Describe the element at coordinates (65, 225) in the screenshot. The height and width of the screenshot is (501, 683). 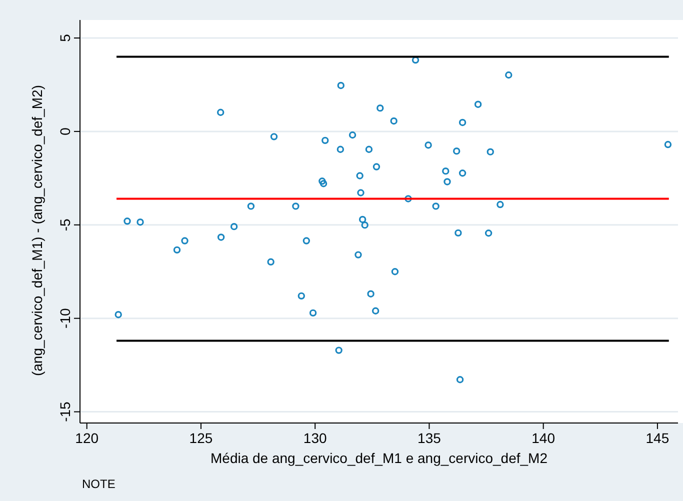
I see `y-tick-label: -5` at that location.